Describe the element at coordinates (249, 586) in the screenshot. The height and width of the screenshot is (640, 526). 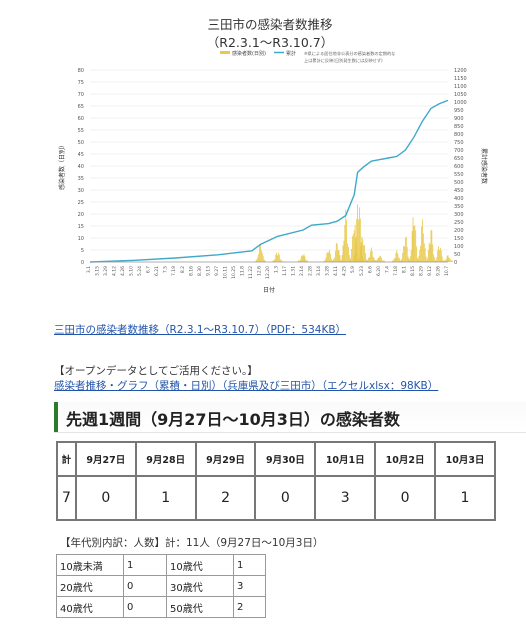
I see `age-count: 3` at that location.